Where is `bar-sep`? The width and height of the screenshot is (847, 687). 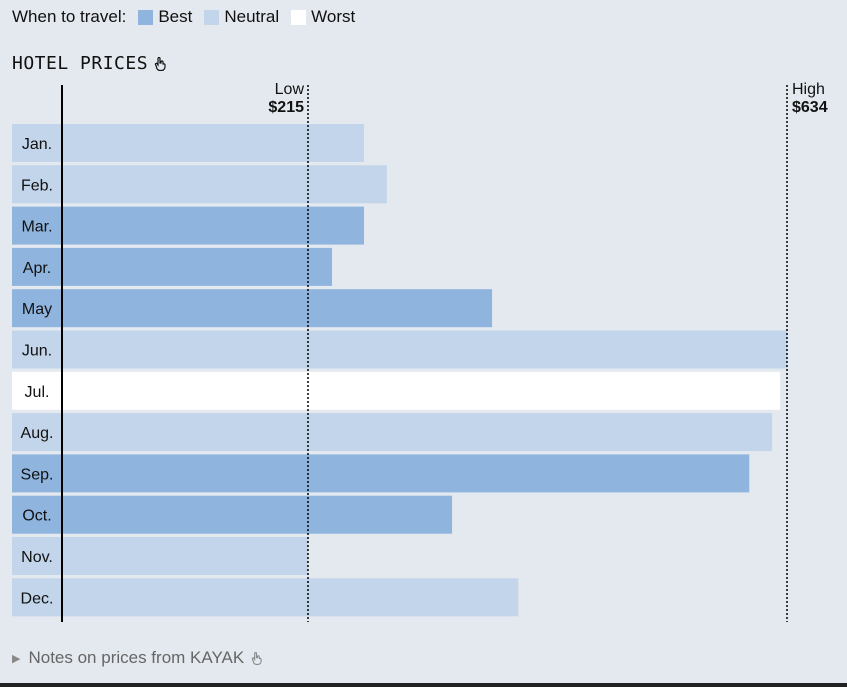
bar-sep is located at coordinates (406, 473).